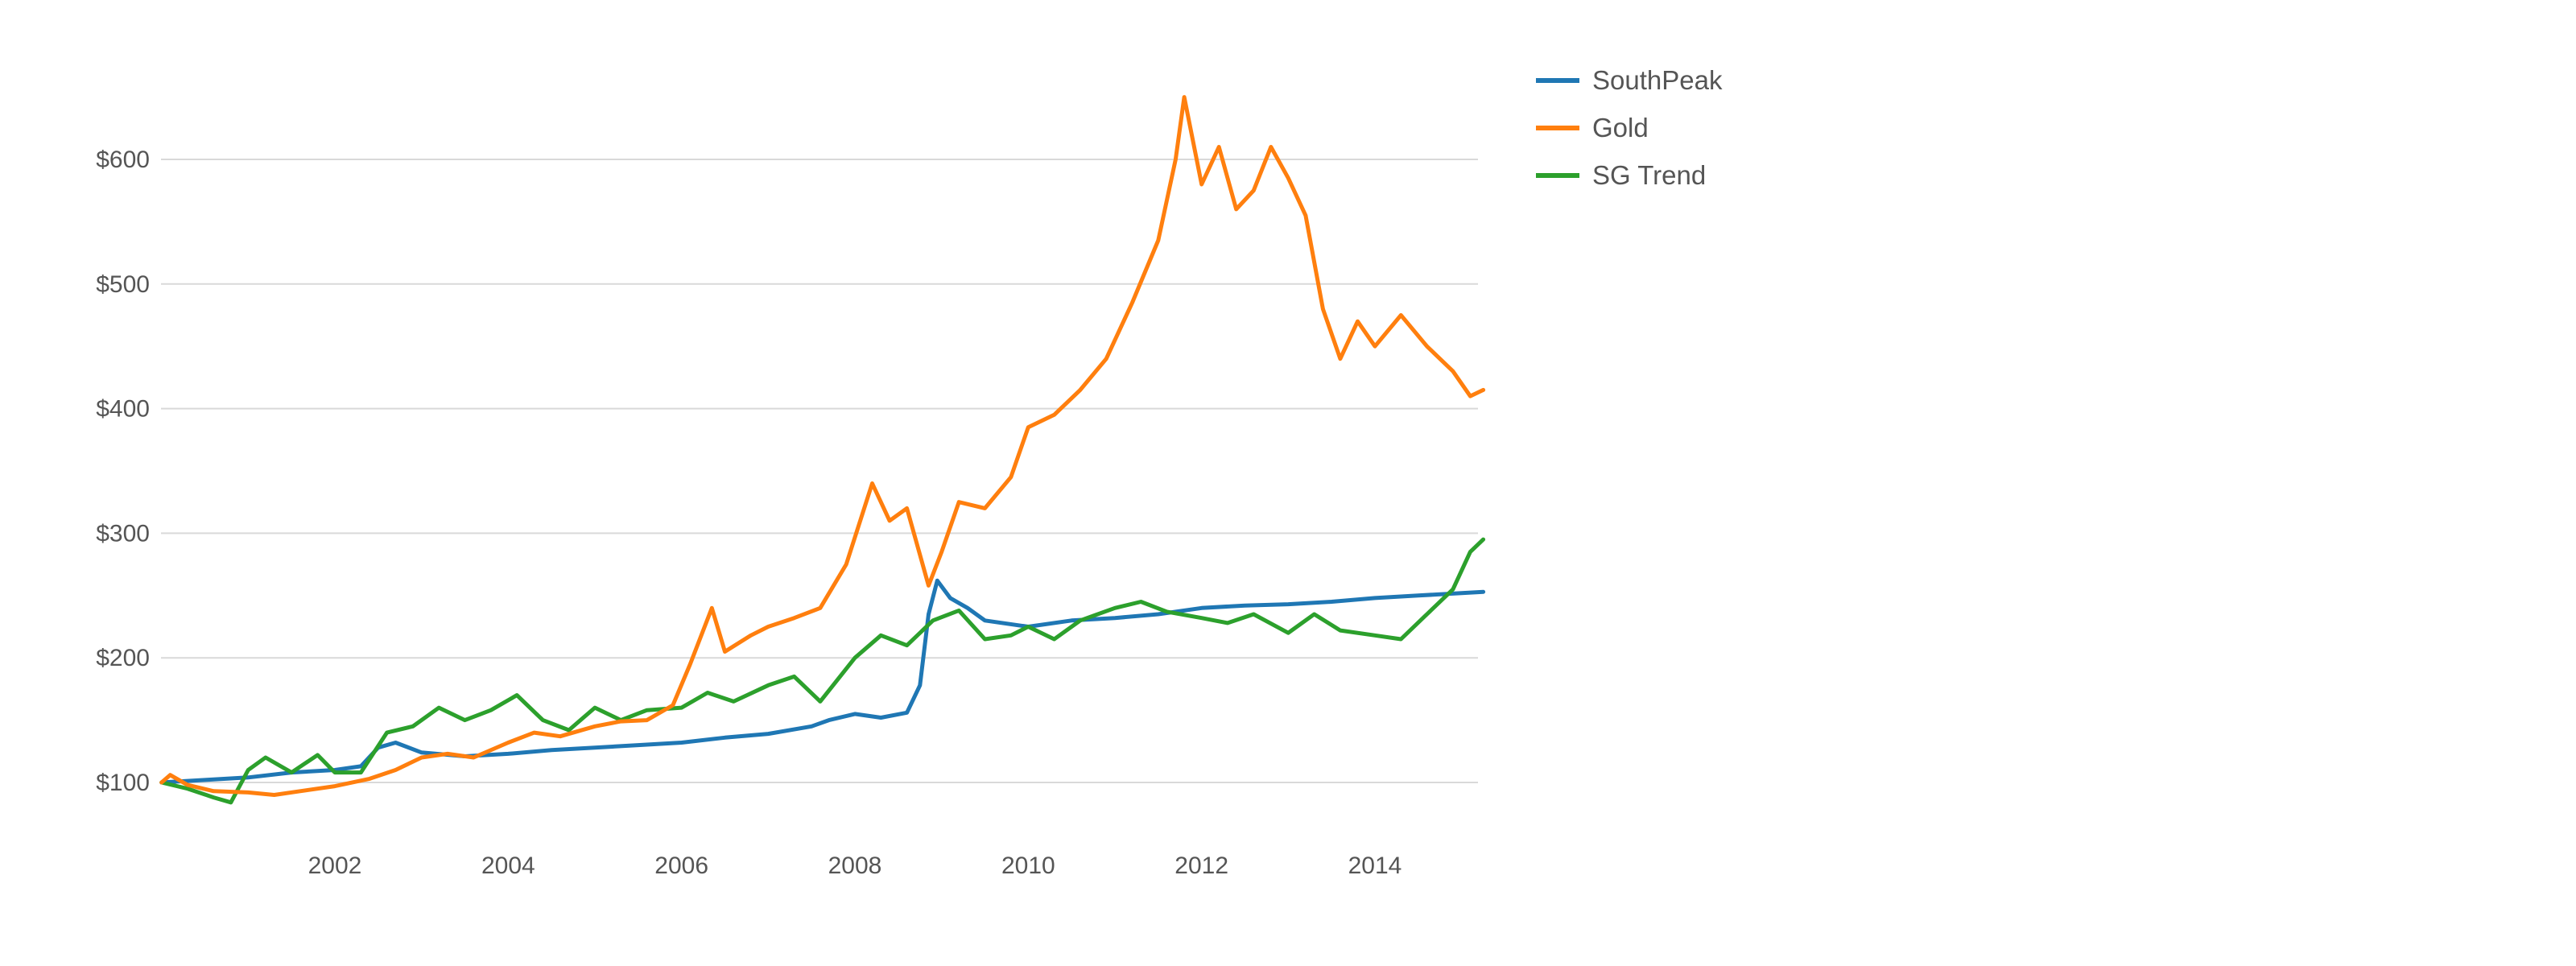 Image resolution: width=2576 pixels, height=966 pixels. Describe the element at coordinates (123, 783) in the screenshot. I see `y-tick-label: $100` at that location.